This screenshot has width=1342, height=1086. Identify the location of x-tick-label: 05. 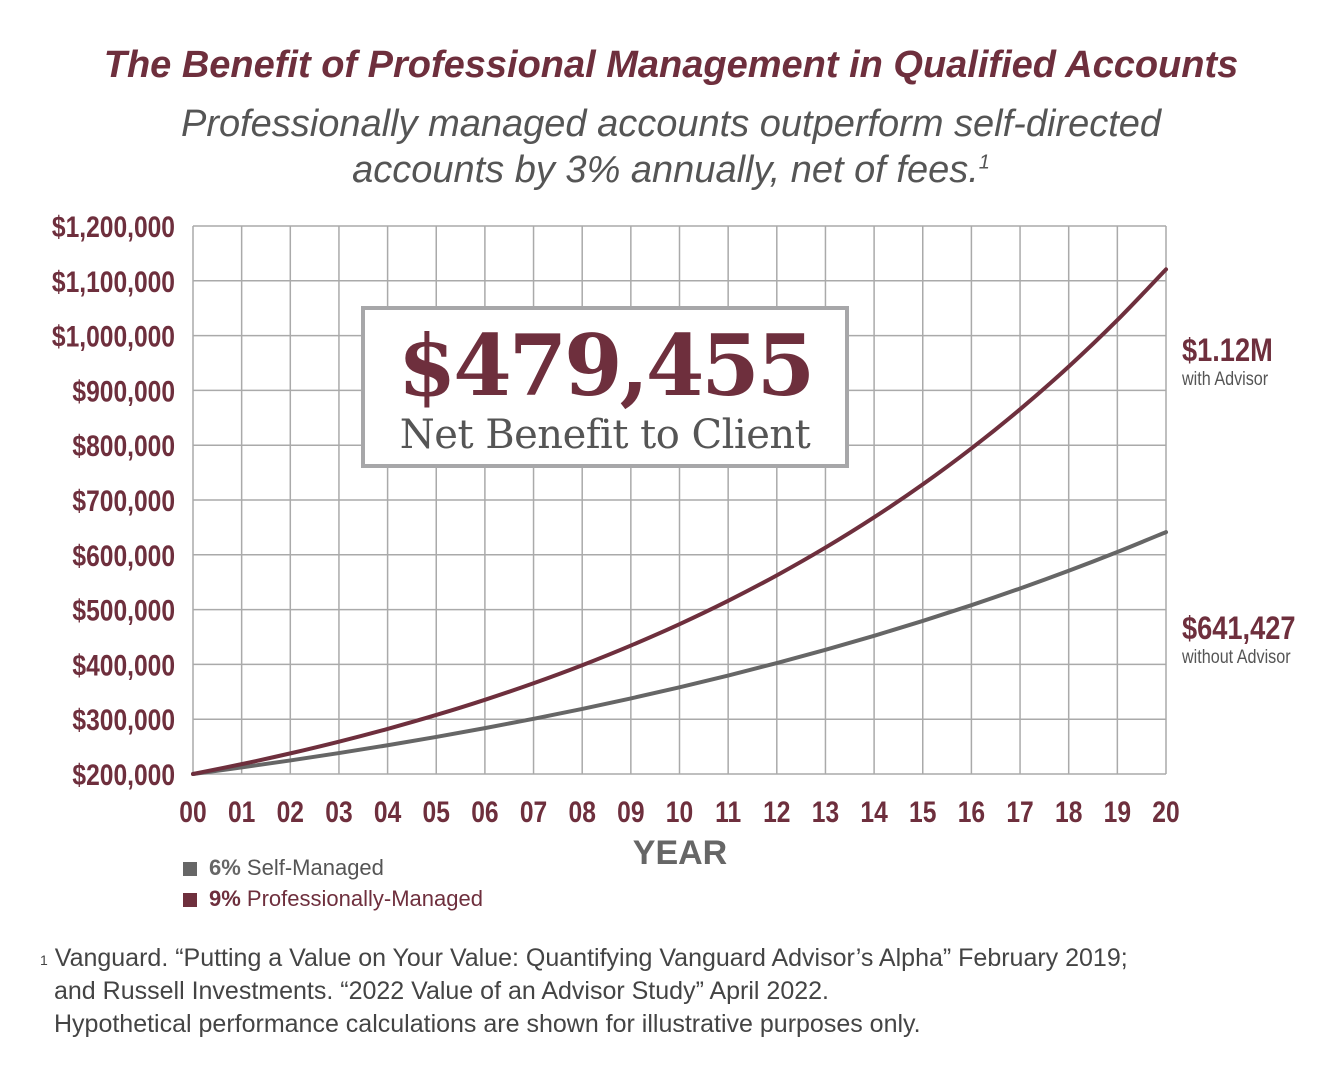
(436, 812).